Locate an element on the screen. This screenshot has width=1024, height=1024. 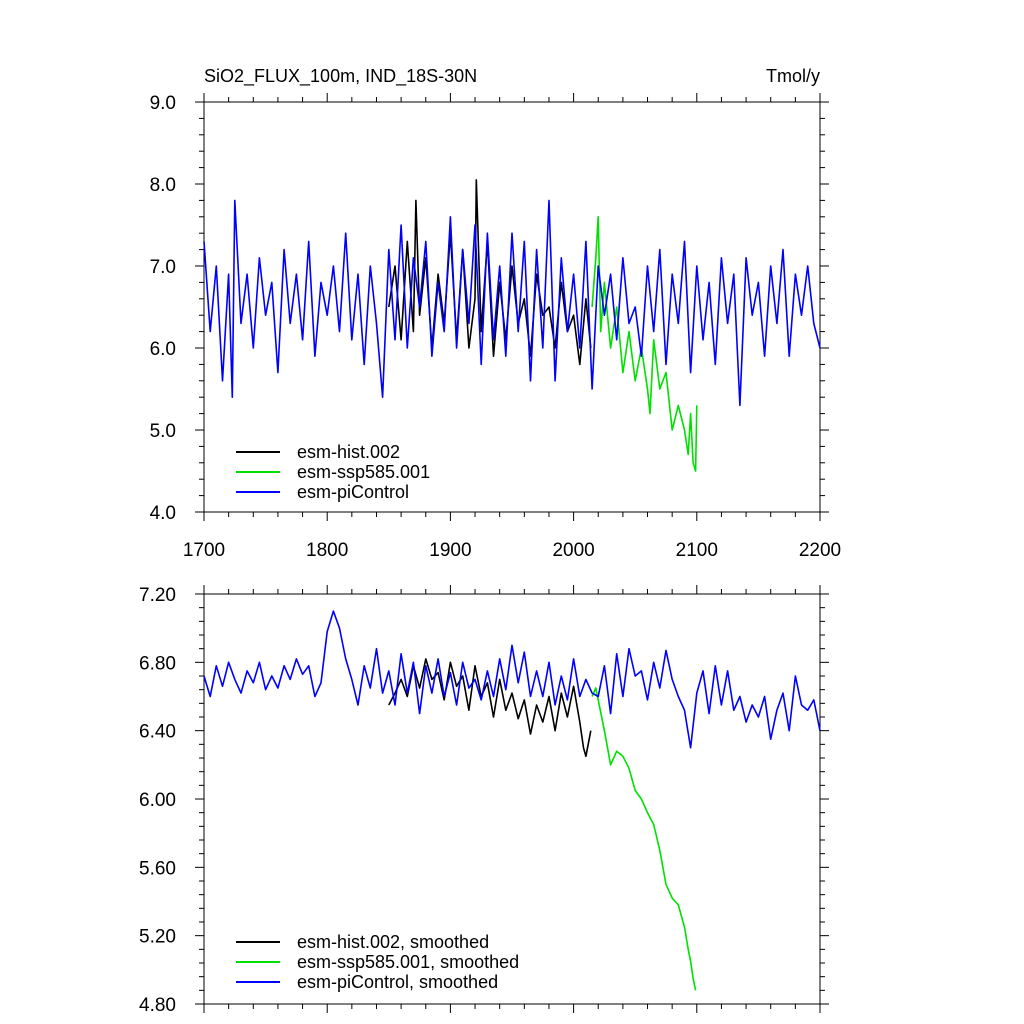
legend-label-pi: esm-piControl, smoothed is located at coordinates (397, 982).